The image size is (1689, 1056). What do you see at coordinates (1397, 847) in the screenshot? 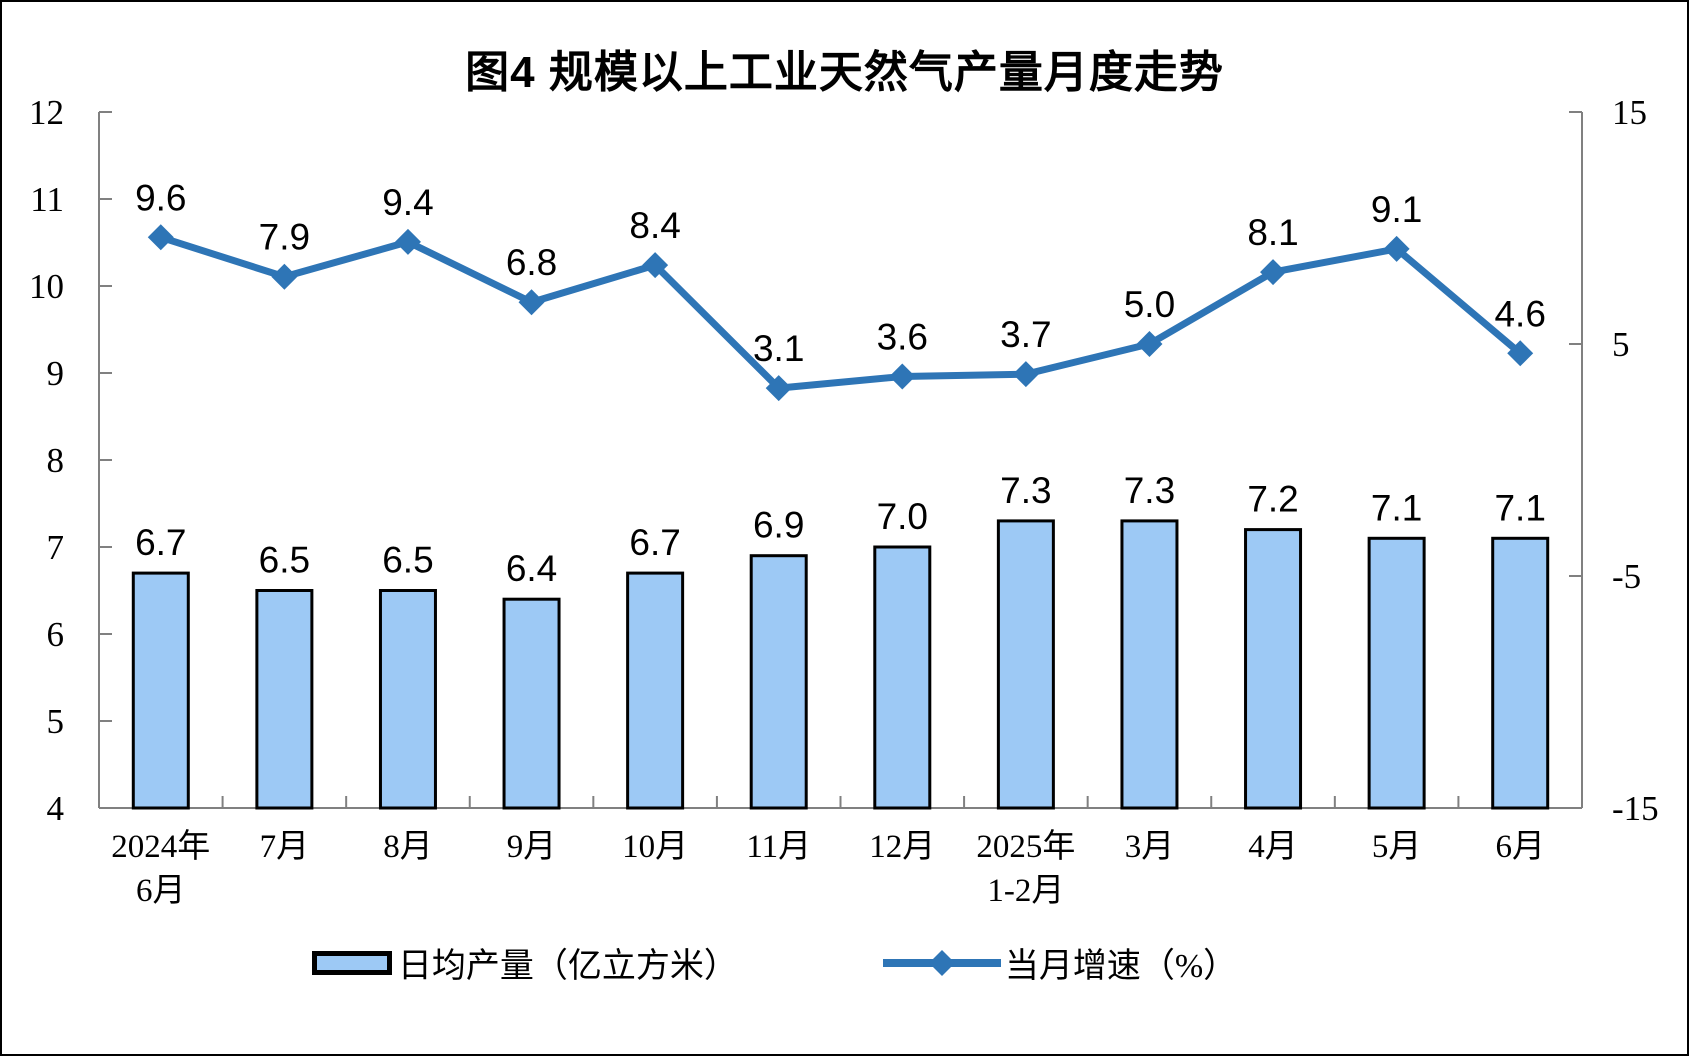
I see `category-label: 5月` at bounding box center [1397, 847].